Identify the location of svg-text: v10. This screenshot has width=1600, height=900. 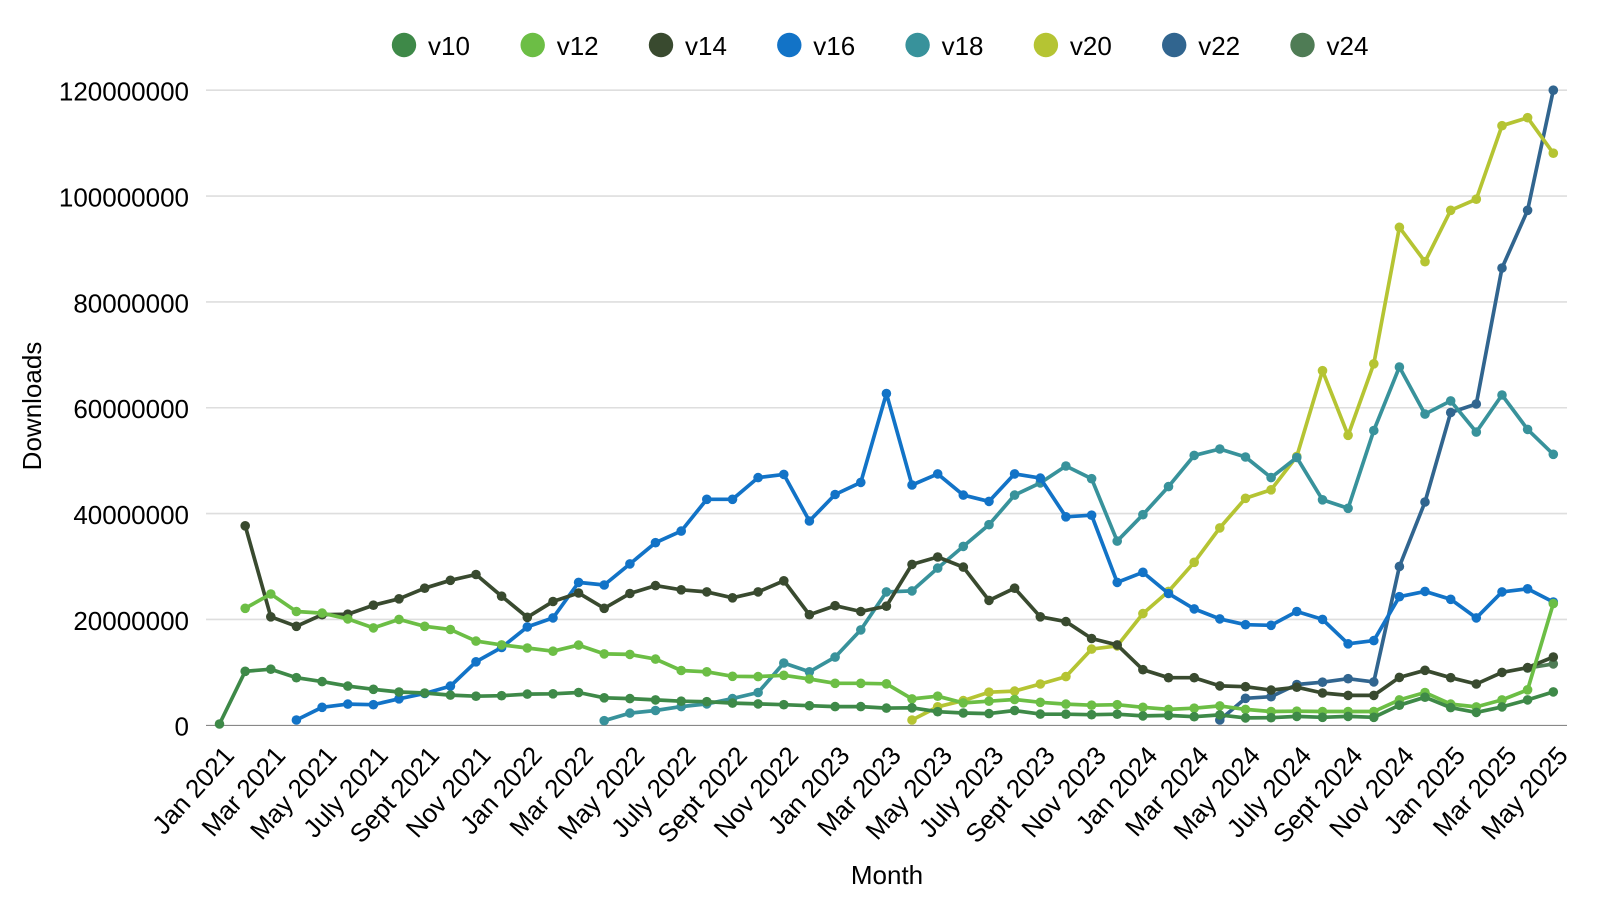
(449, 46).